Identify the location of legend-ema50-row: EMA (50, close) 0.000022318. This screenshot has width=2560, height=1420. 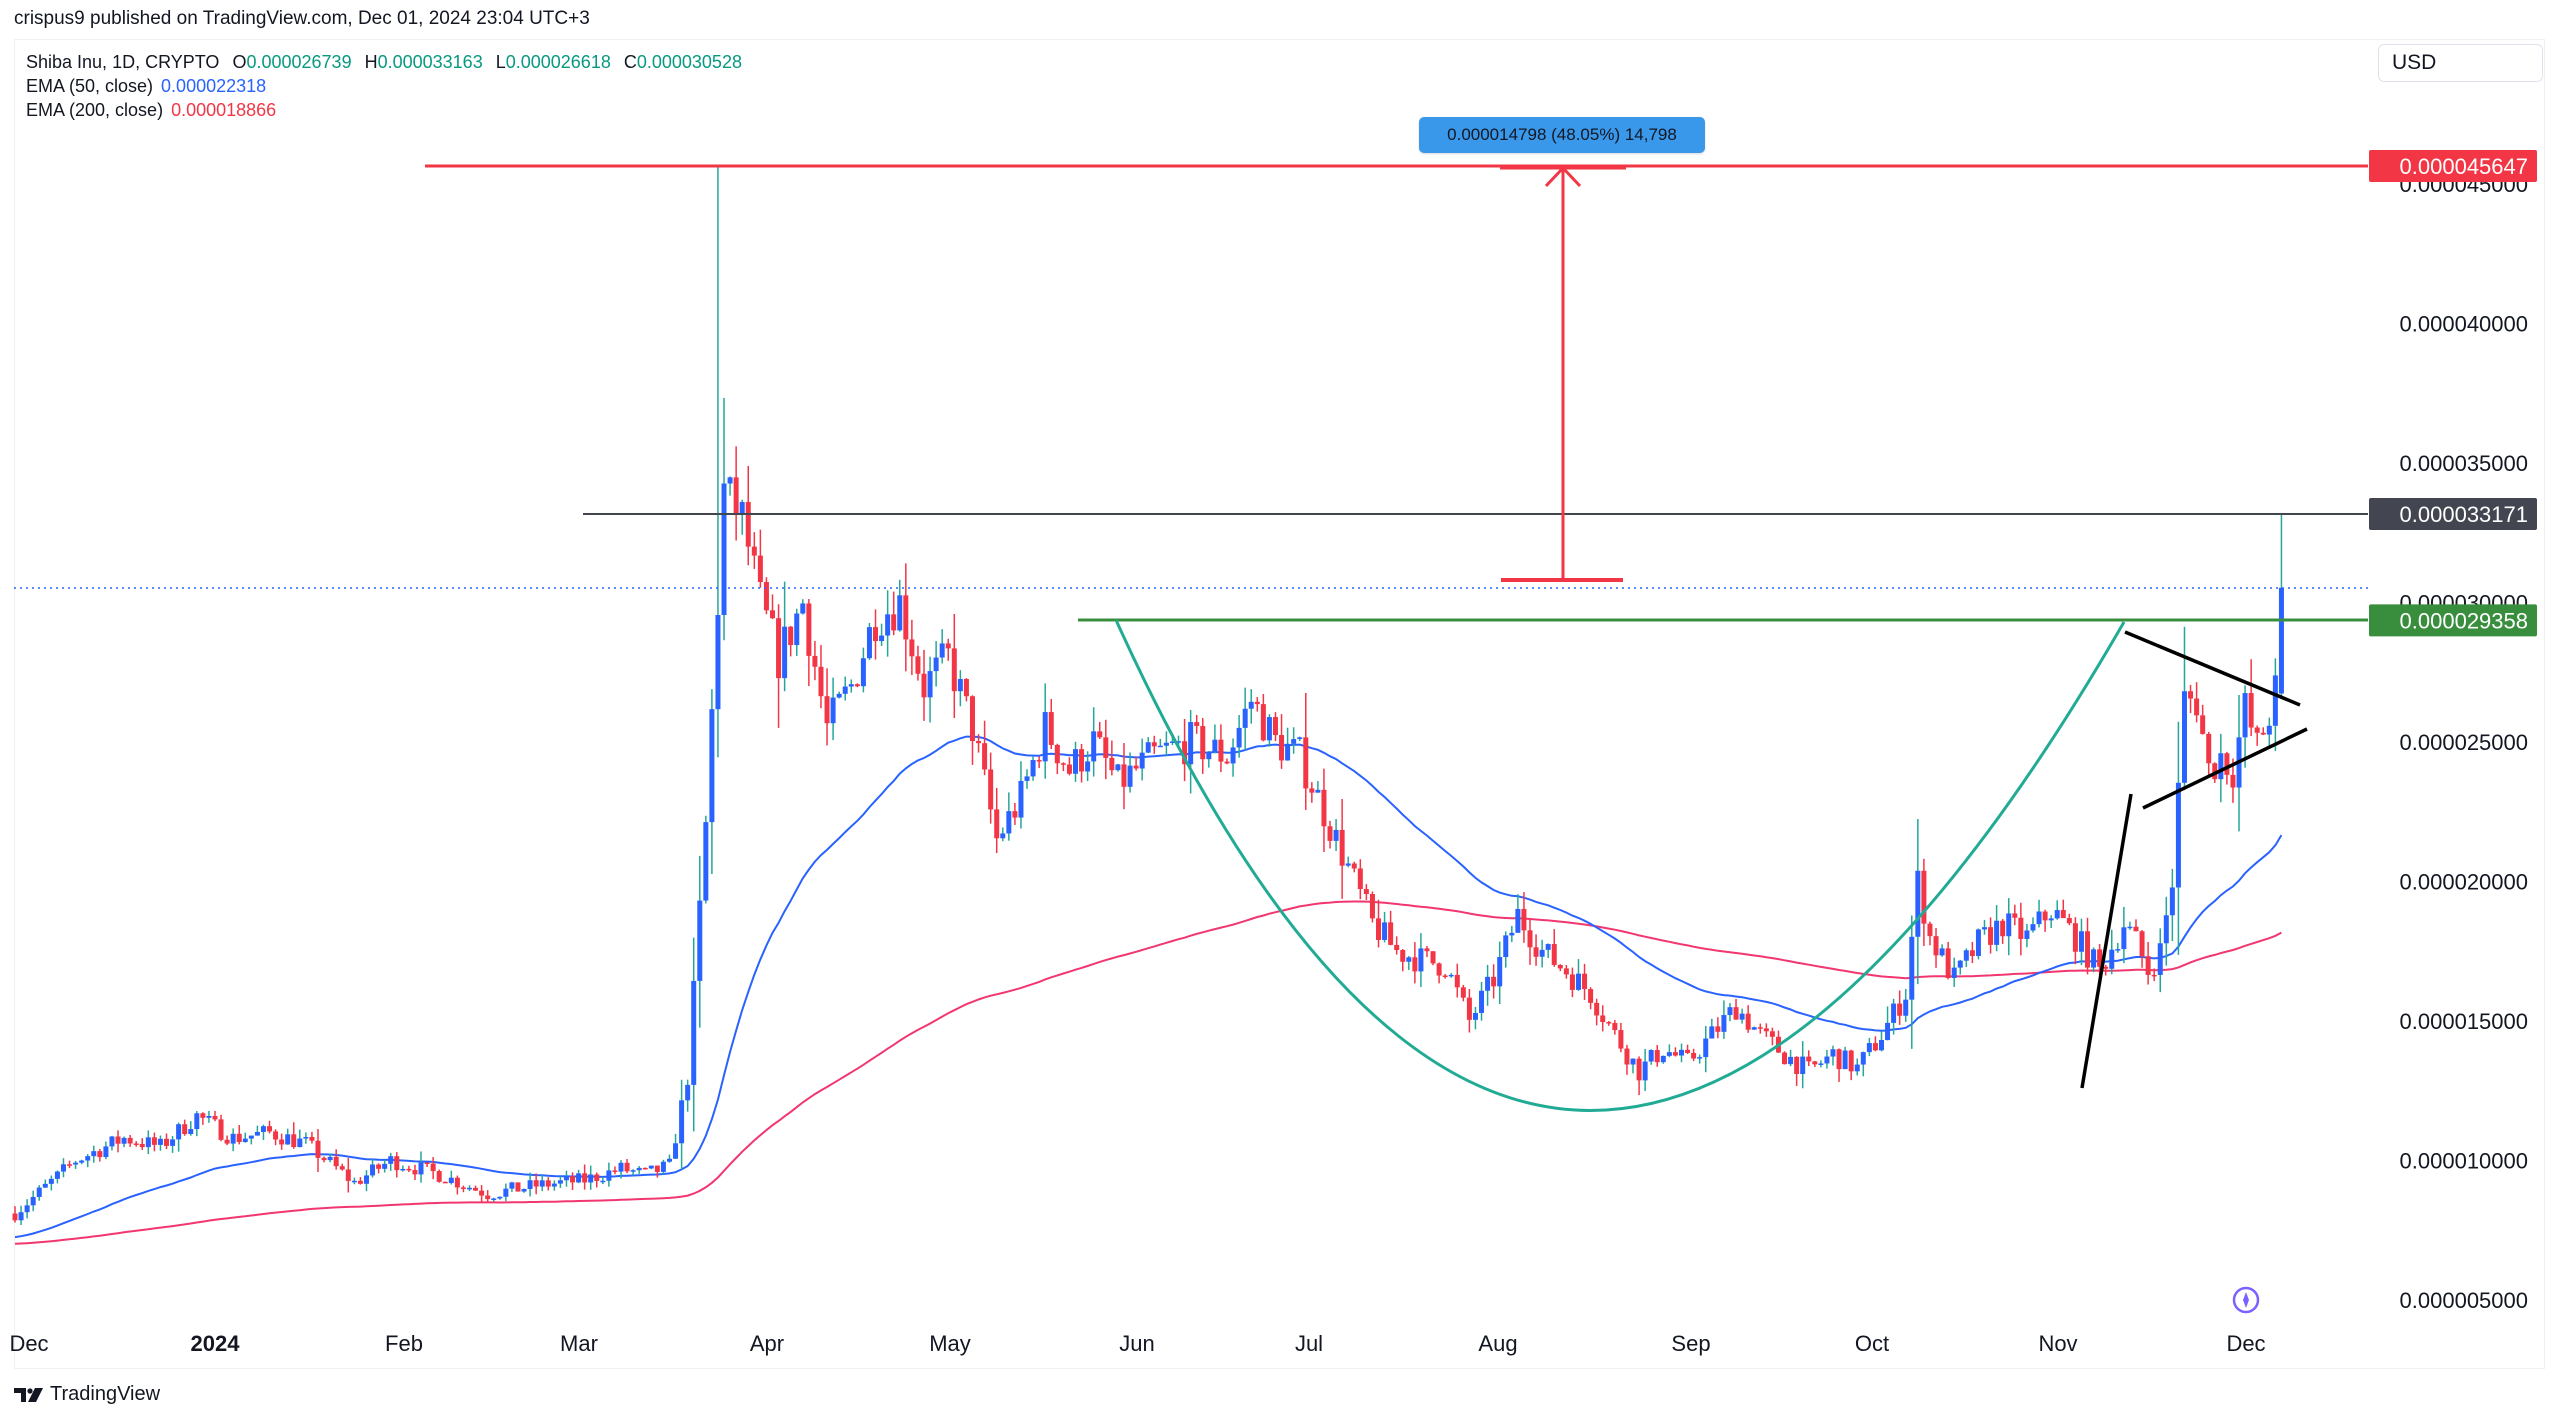
(384, 86).